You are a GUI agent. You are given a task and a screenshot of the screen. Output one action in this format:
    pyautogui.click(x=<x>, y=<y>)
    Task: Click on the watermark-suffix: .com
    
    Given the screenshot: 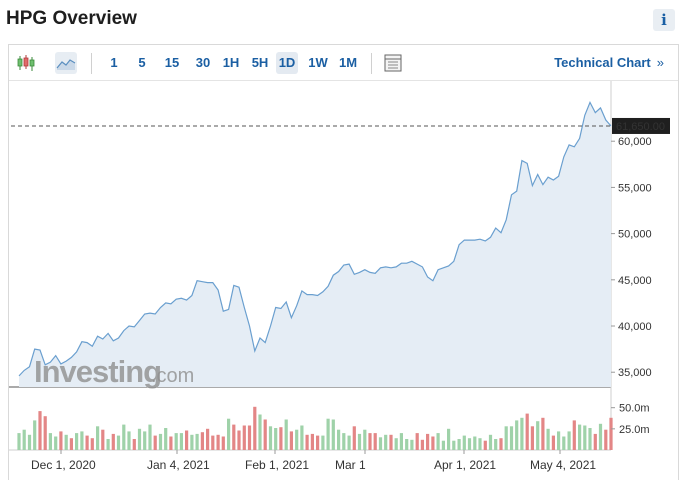 What is the action you would take?
    pyautogui.click(x=172, y=376)
    